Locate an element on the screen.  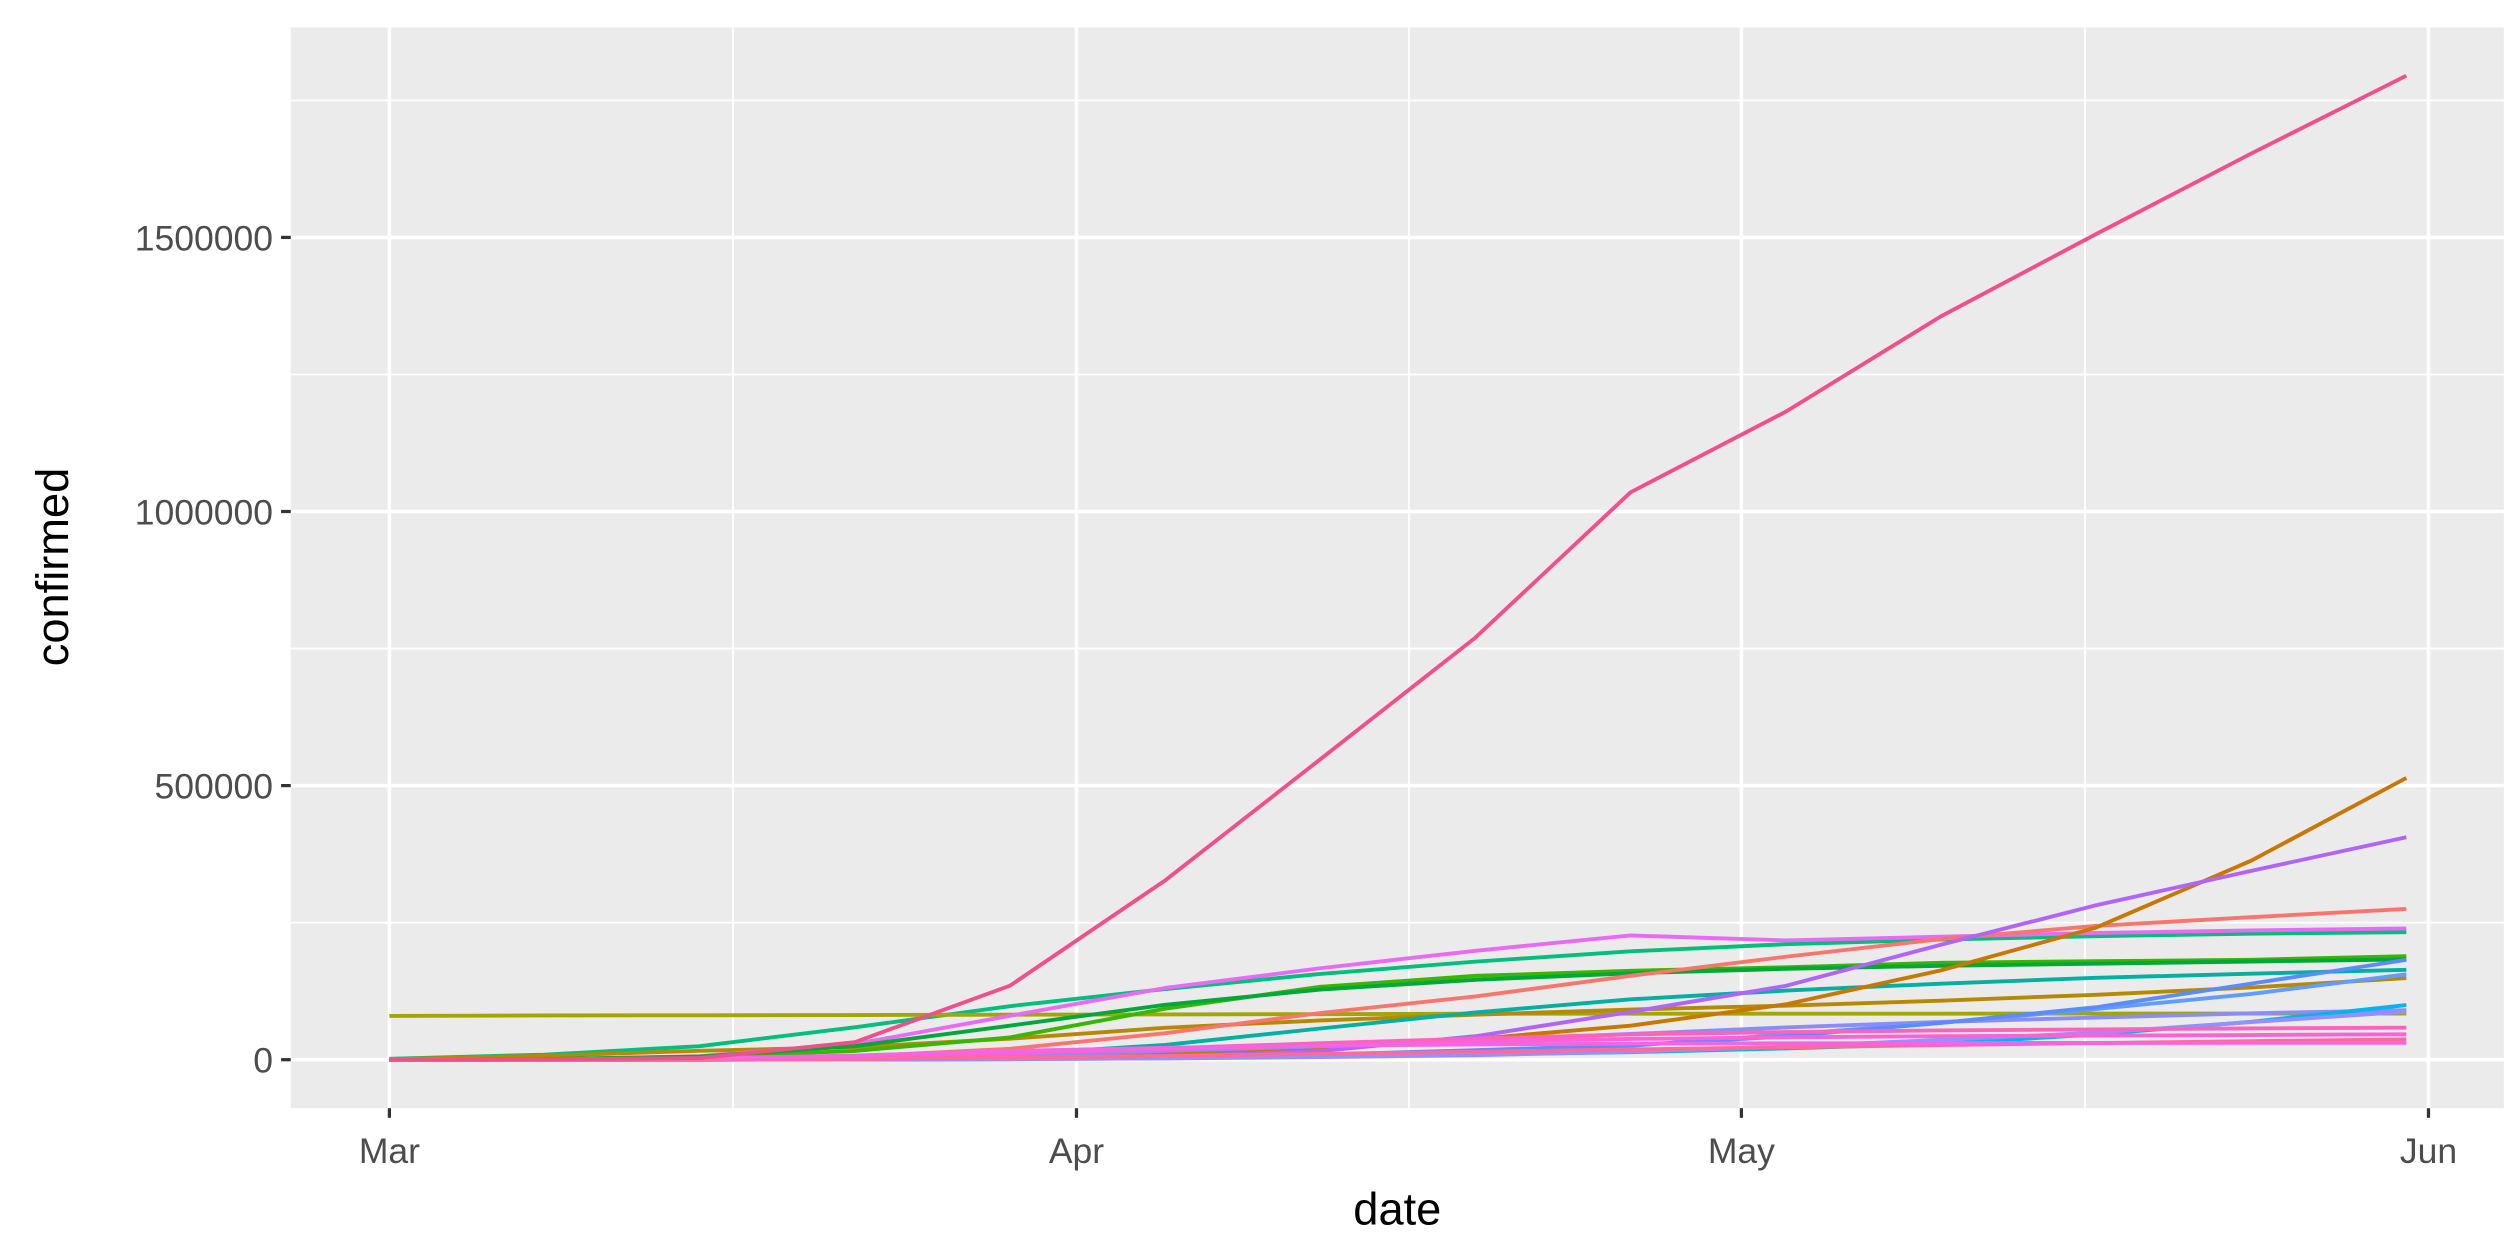
x-axis-title: date is located at coordinates (1397, 1208).